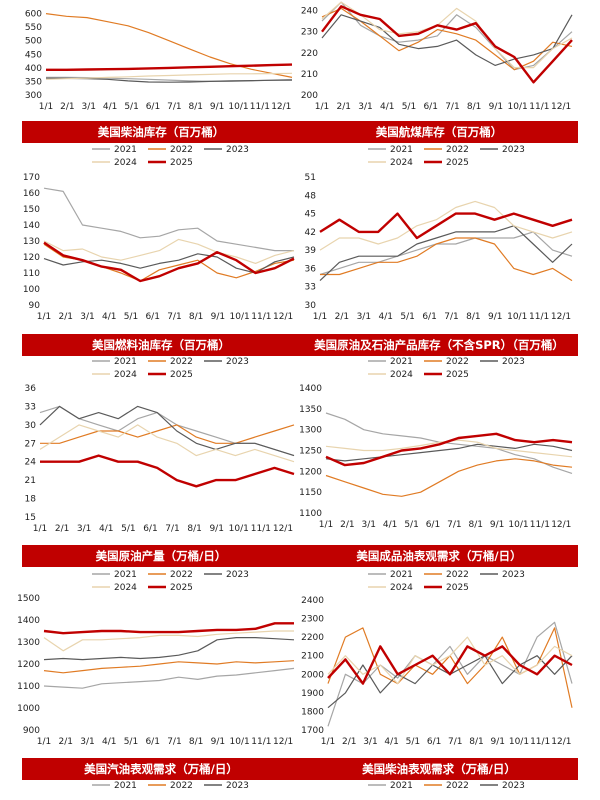 The image size is (600, 800). What do you see at coordinates (174, 742) in the screenshot?
I see `c7-xtick: 7/1` at bounding box center [174, 742].